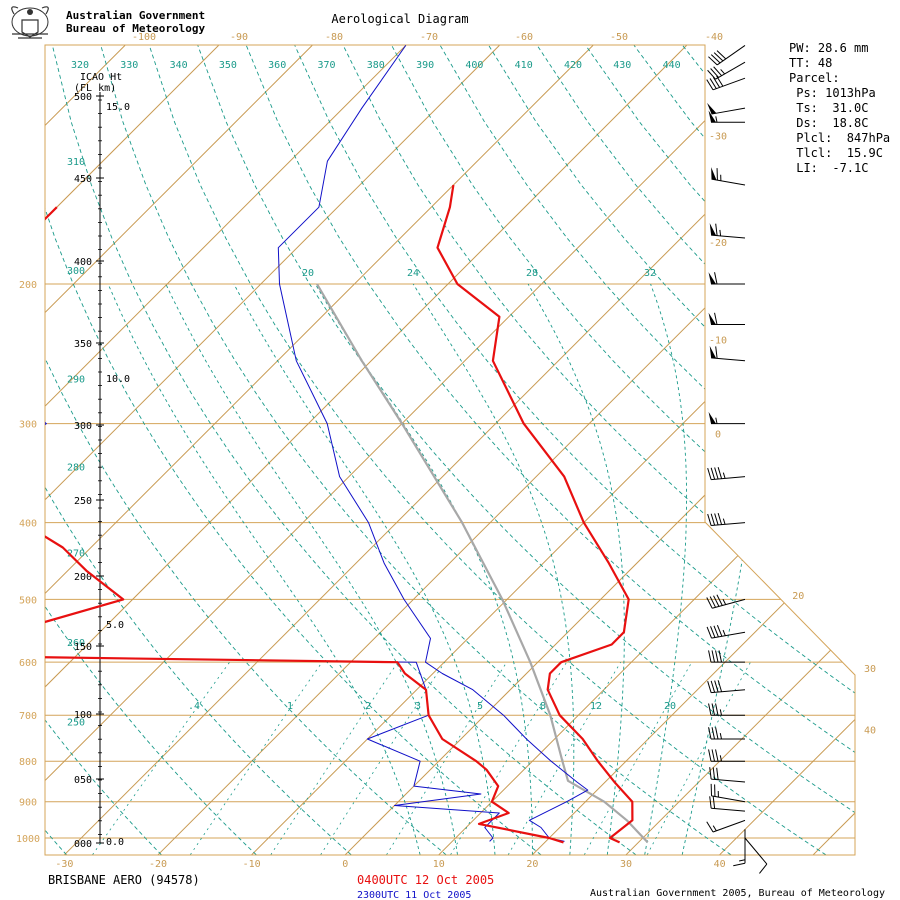  What do you see at coordinates (76, 643) in the screenshot?
I see `theta-label-left: 260` at bounding box center [76, 643].